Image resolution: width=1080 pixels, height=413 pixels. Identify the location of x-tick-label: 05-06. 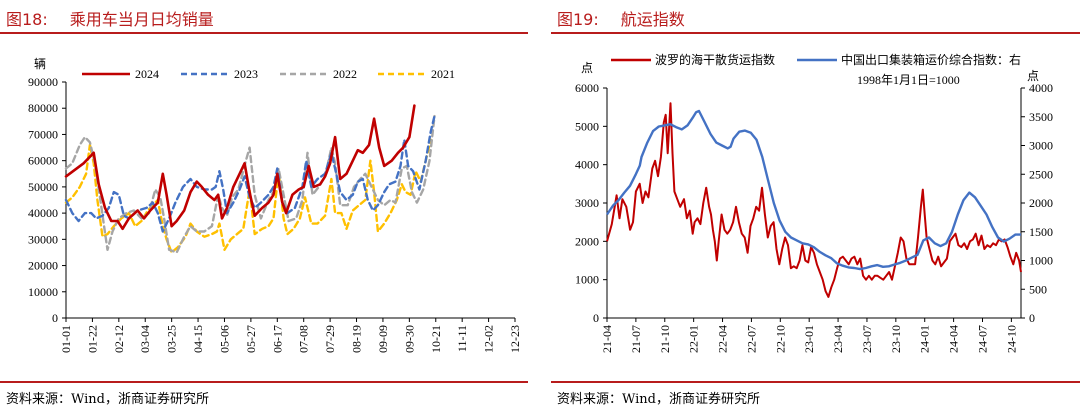
(224, 339).